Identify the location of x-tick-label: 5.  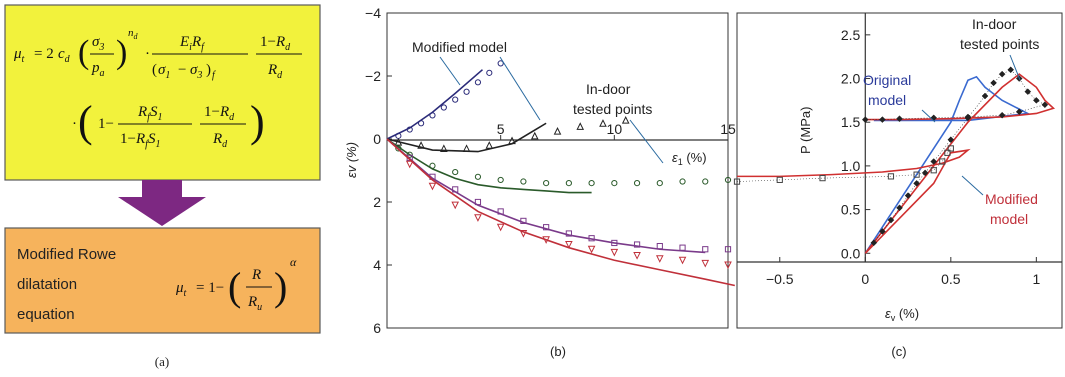
(501, 129).